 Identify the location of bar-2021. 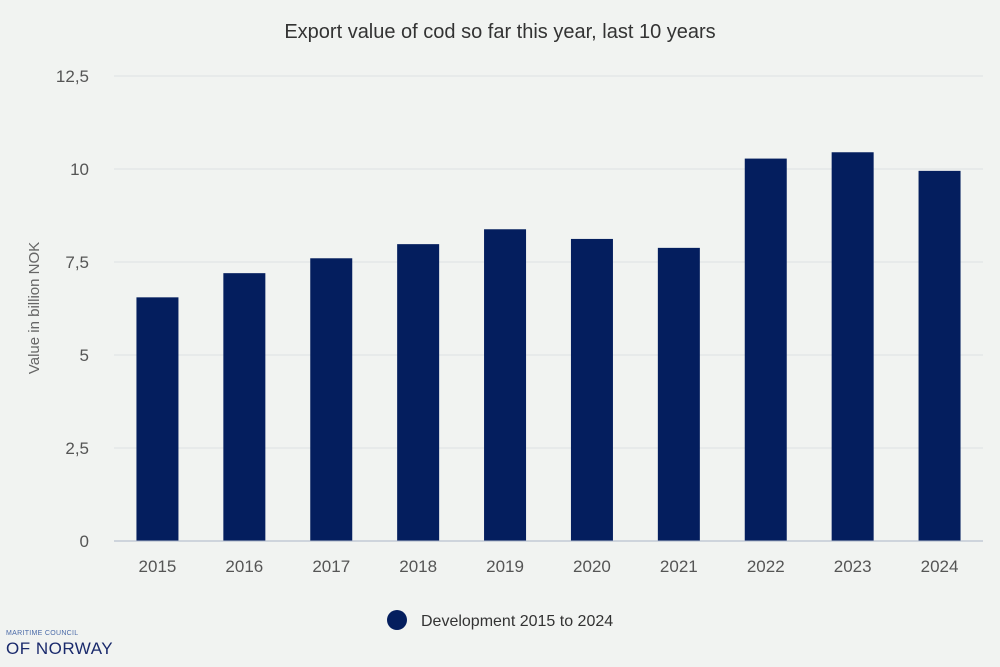
(678, 394).